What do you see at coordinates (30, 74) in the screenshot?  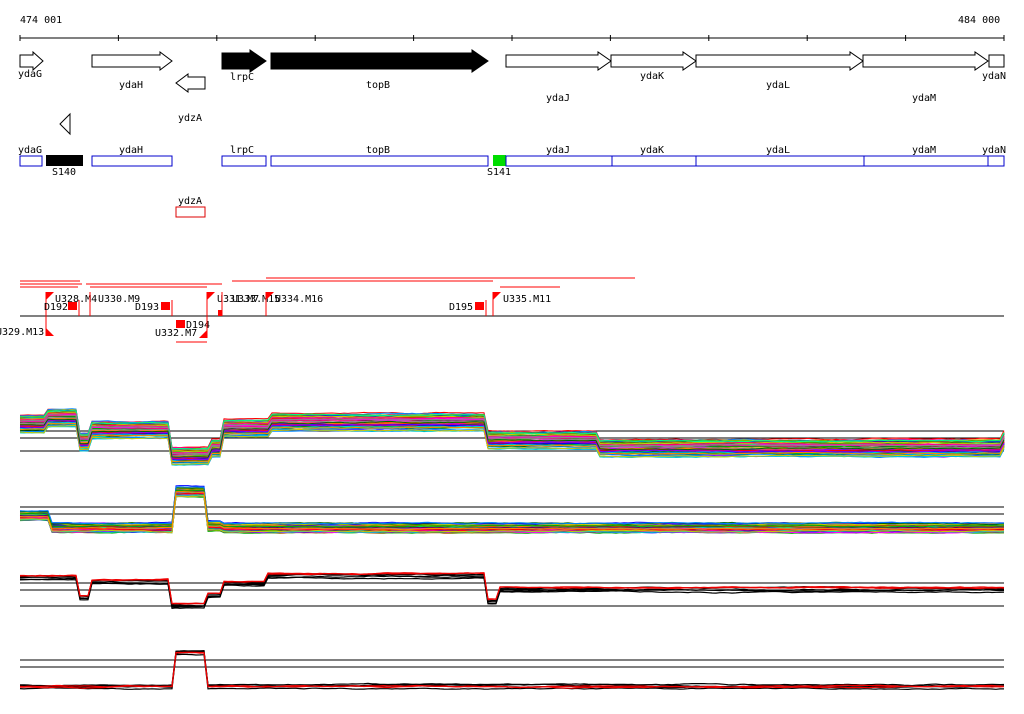 I see `gene-label-ydaG: ydaG` at bounding box center [30, 74].